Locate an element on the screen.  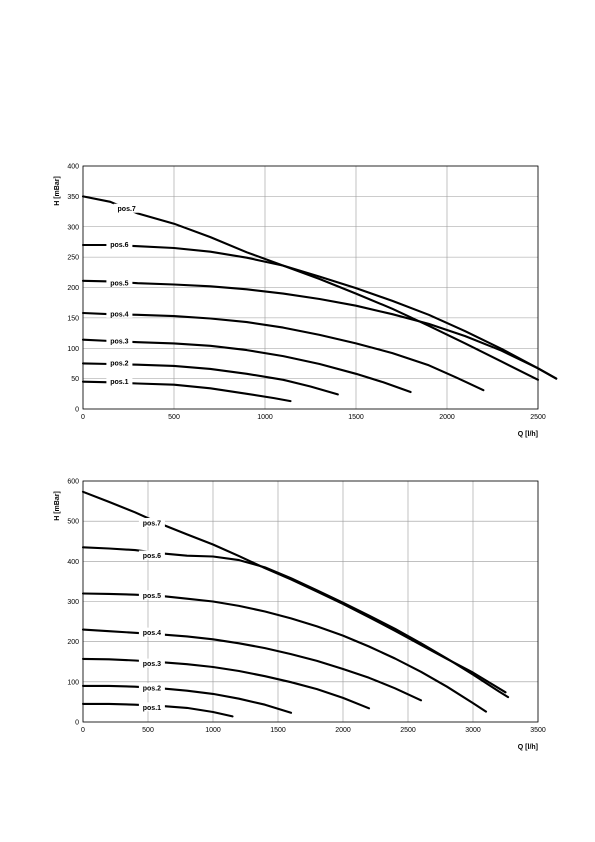
x-tick-label: 3000 is located at coordinates (473, 730).